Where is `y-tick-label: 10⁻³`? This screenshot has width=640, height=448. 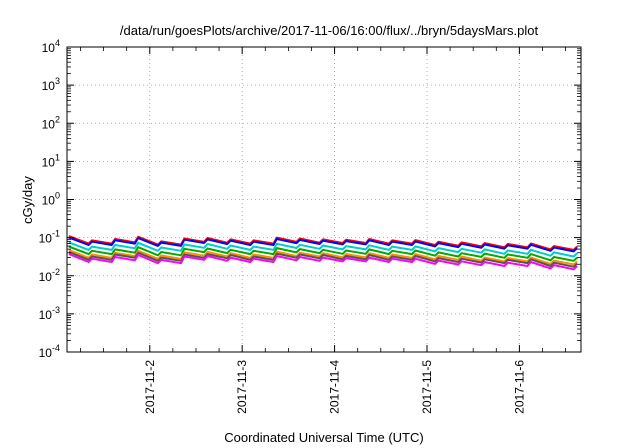 y-tick-label: 10⁻³ is located at coordinates (49, 313).